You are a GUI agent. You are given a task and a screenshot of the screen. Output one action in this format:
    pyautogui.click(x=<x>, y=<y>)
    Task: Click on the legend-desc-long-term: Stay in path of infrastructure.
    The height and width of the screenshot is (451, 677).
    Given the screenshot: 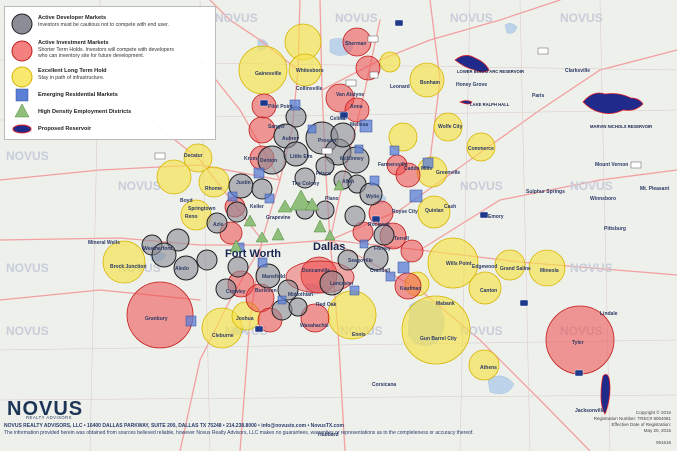 What is the action you would take?
    pyautogui.click(x=71, y=78)
    